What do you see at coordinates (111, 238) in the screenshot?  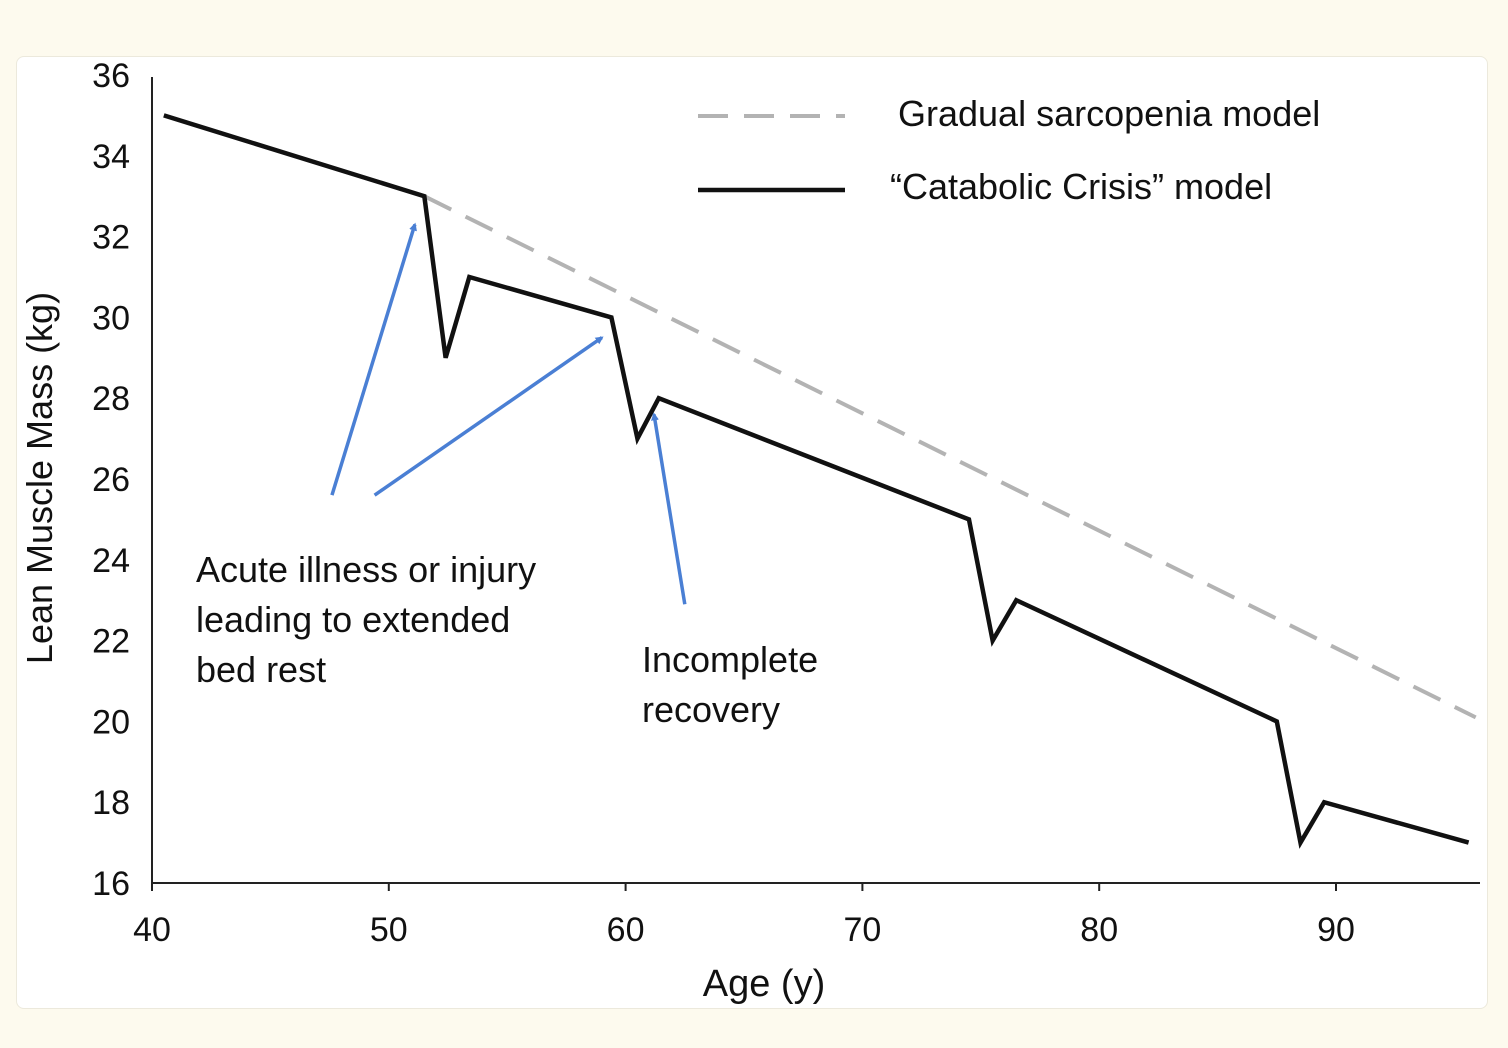 I see `y-tick-label: 32` at bounding box center [111, 238].